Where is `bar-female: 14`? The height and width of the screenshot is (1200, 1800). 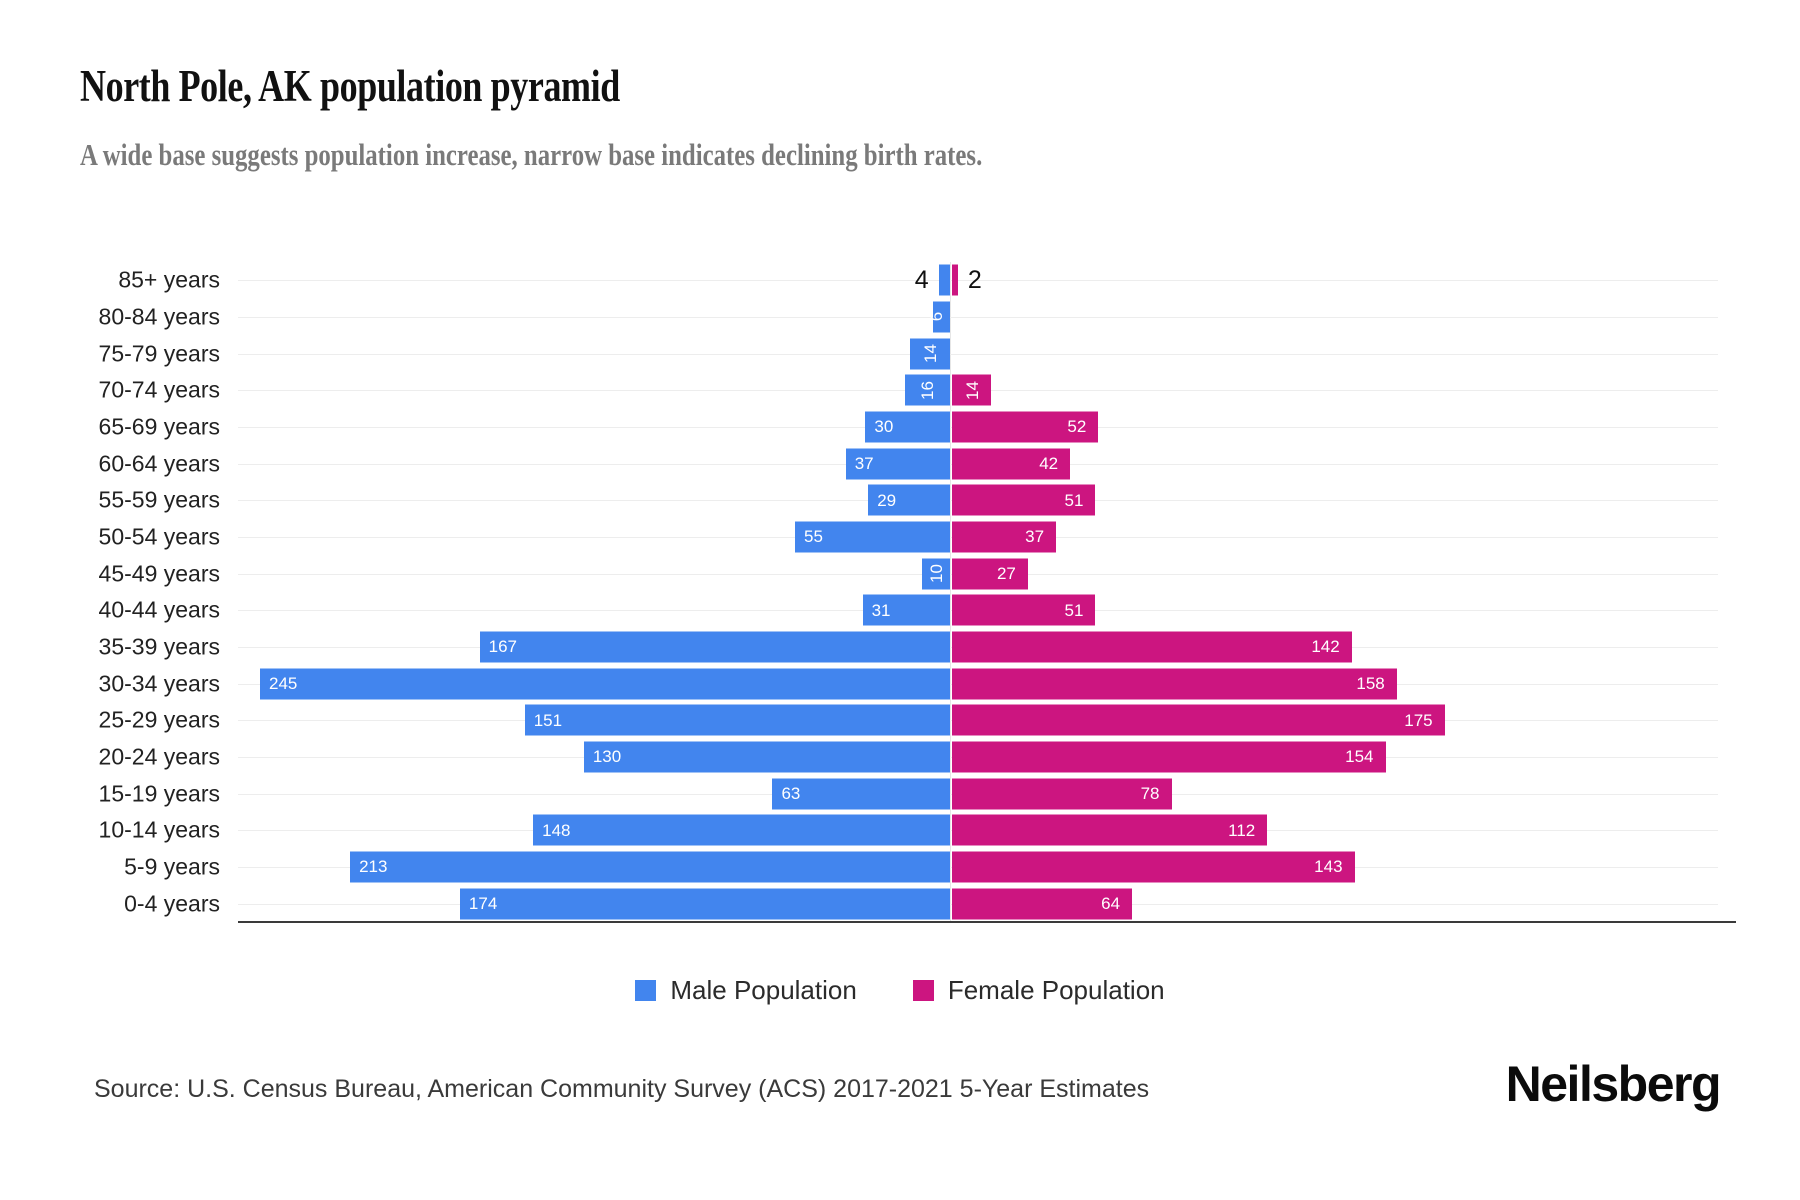
bar-female: 14 is located at coordinates (971, 390).